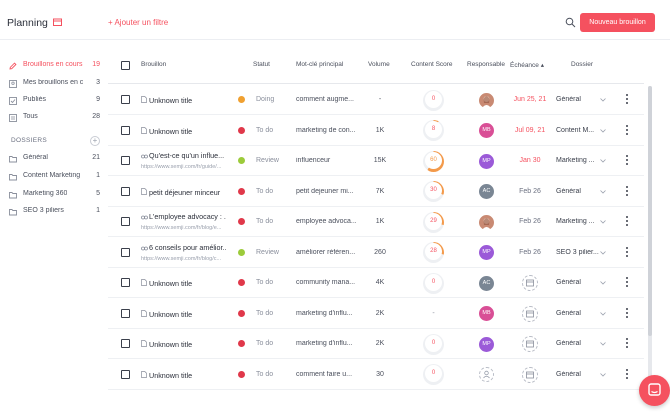  What do you see at coordinates (125, 65) in the screenshot?
I see `select-all-checkbox` at bounding box center [125, 65].